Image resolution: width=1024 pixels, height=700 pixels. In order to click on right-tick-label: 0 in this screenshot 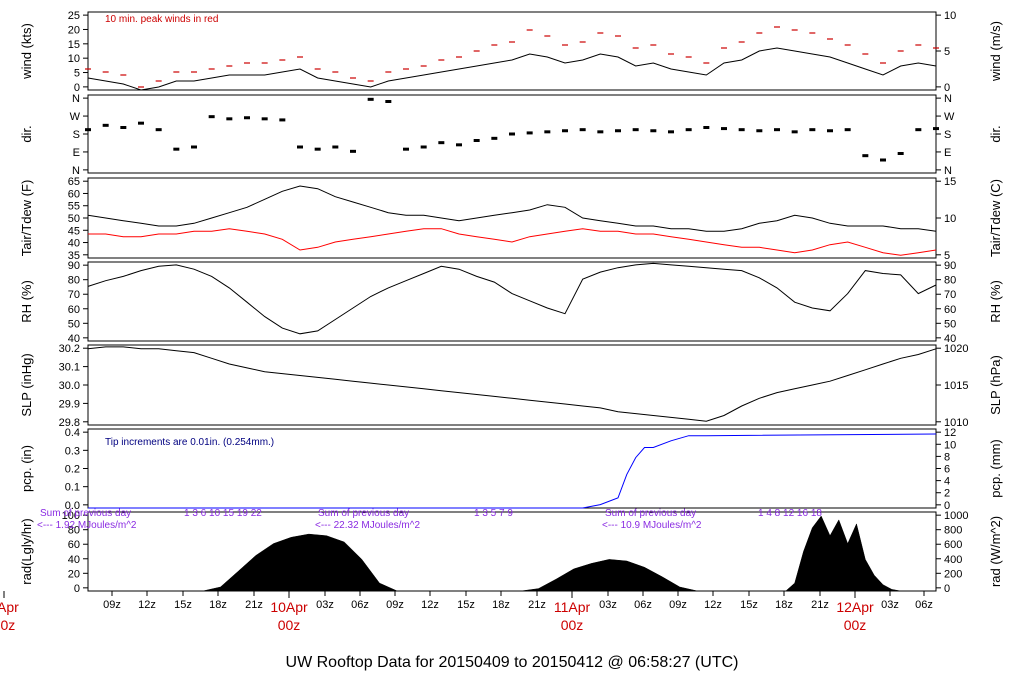, I will do `click(947, 589)`.